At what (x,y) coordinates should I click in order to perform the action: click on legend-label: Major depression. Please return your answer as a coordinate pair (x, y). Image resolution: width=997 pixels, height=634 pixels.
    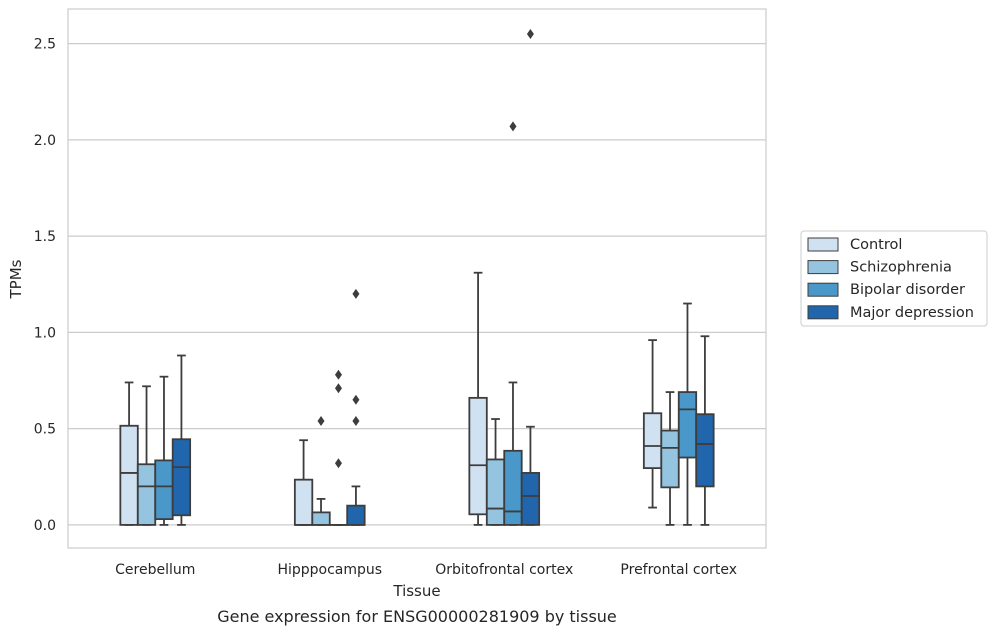
    Looking at the image, I should click on (912, 313).